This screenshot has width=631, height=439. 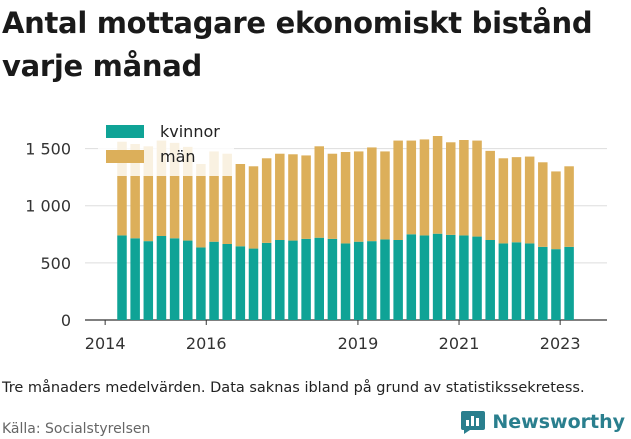 I want to click on y-tick-label: 1 500, so click(x=48, y=149).